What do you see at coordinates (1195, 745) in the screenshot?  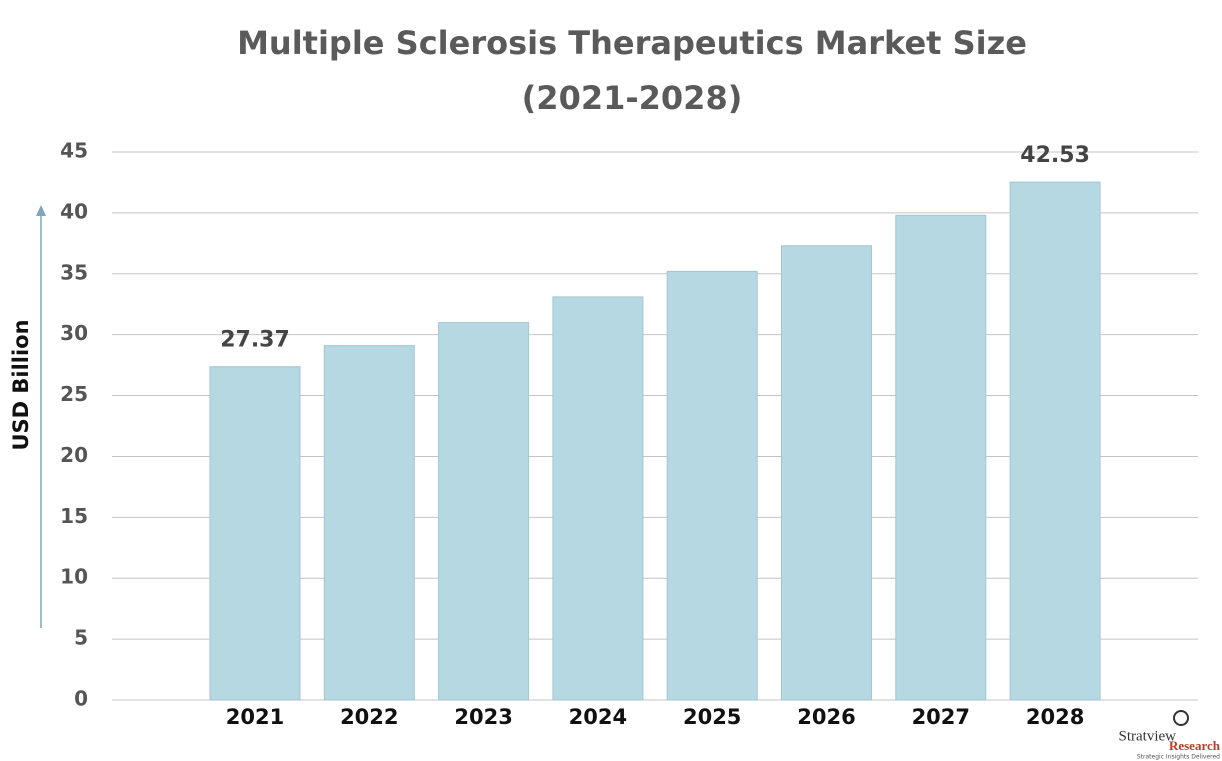 I see `logo-name2: Research` at bounding box center [1195, 745].